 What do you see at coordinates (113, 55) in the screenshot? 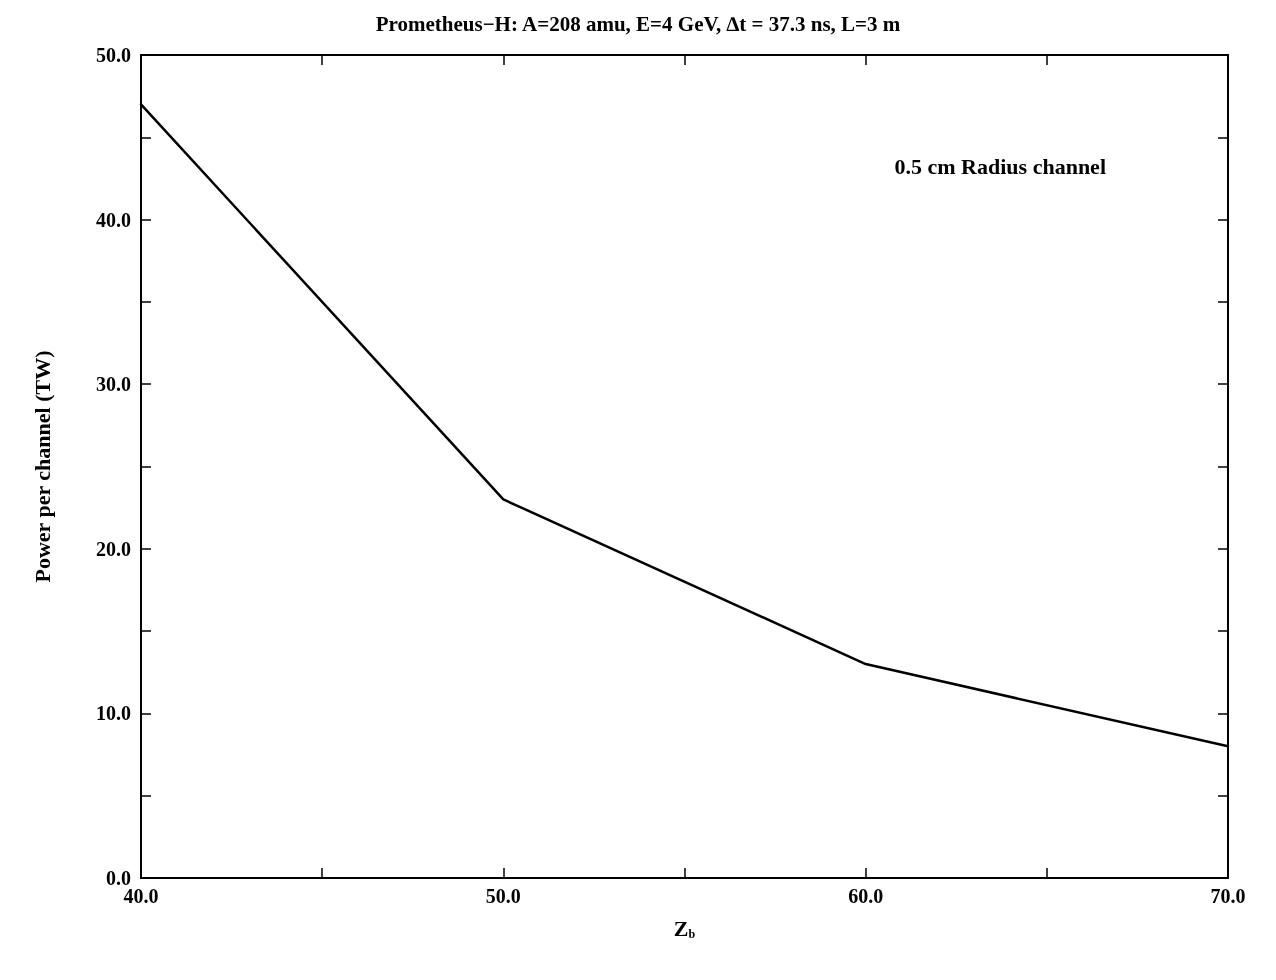
I see `y-tick-label: 50.0` at bounding box center [113, 55].